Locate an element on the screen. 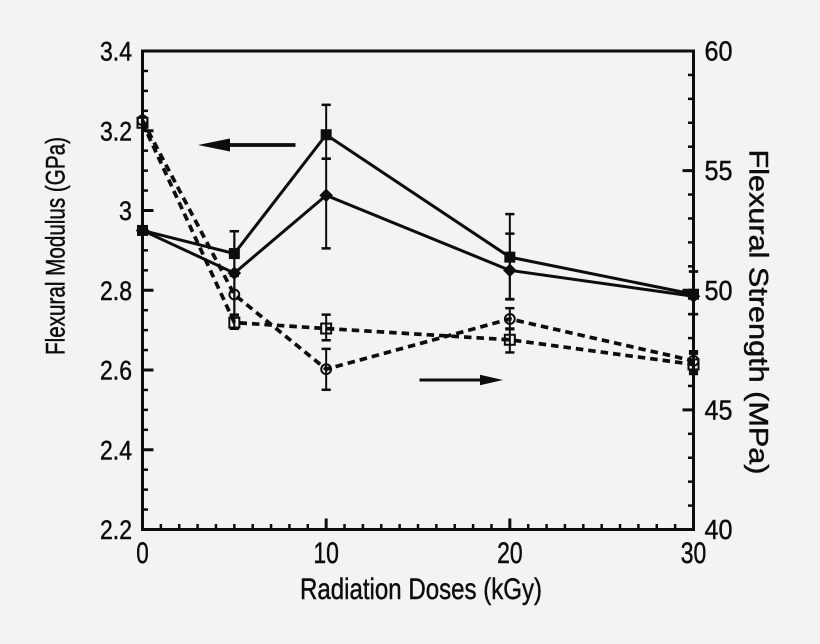  y-right-tick-label: 60 is located at coordinates (719, 51).